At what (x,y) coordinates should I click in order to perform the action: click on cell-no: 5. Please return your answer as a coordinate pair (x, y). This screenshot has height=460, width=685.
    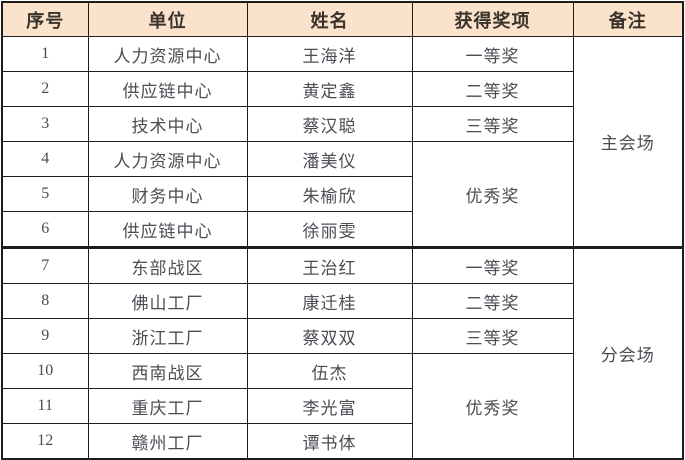
    Looking at the image, I should click on (45, 194).